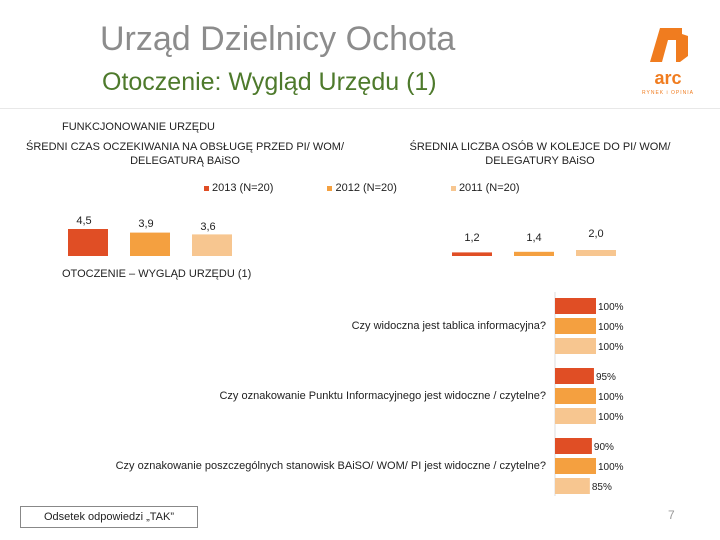  Describe the element at coordinates (575, 346) in the screenshot. I see `bar-board-2011` at that location.